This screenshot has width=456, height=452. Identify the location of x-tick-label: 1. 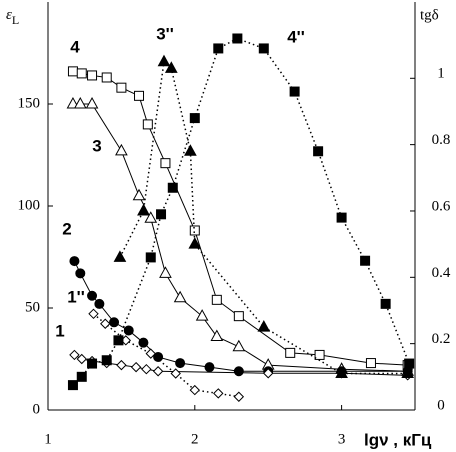
(48, 439).